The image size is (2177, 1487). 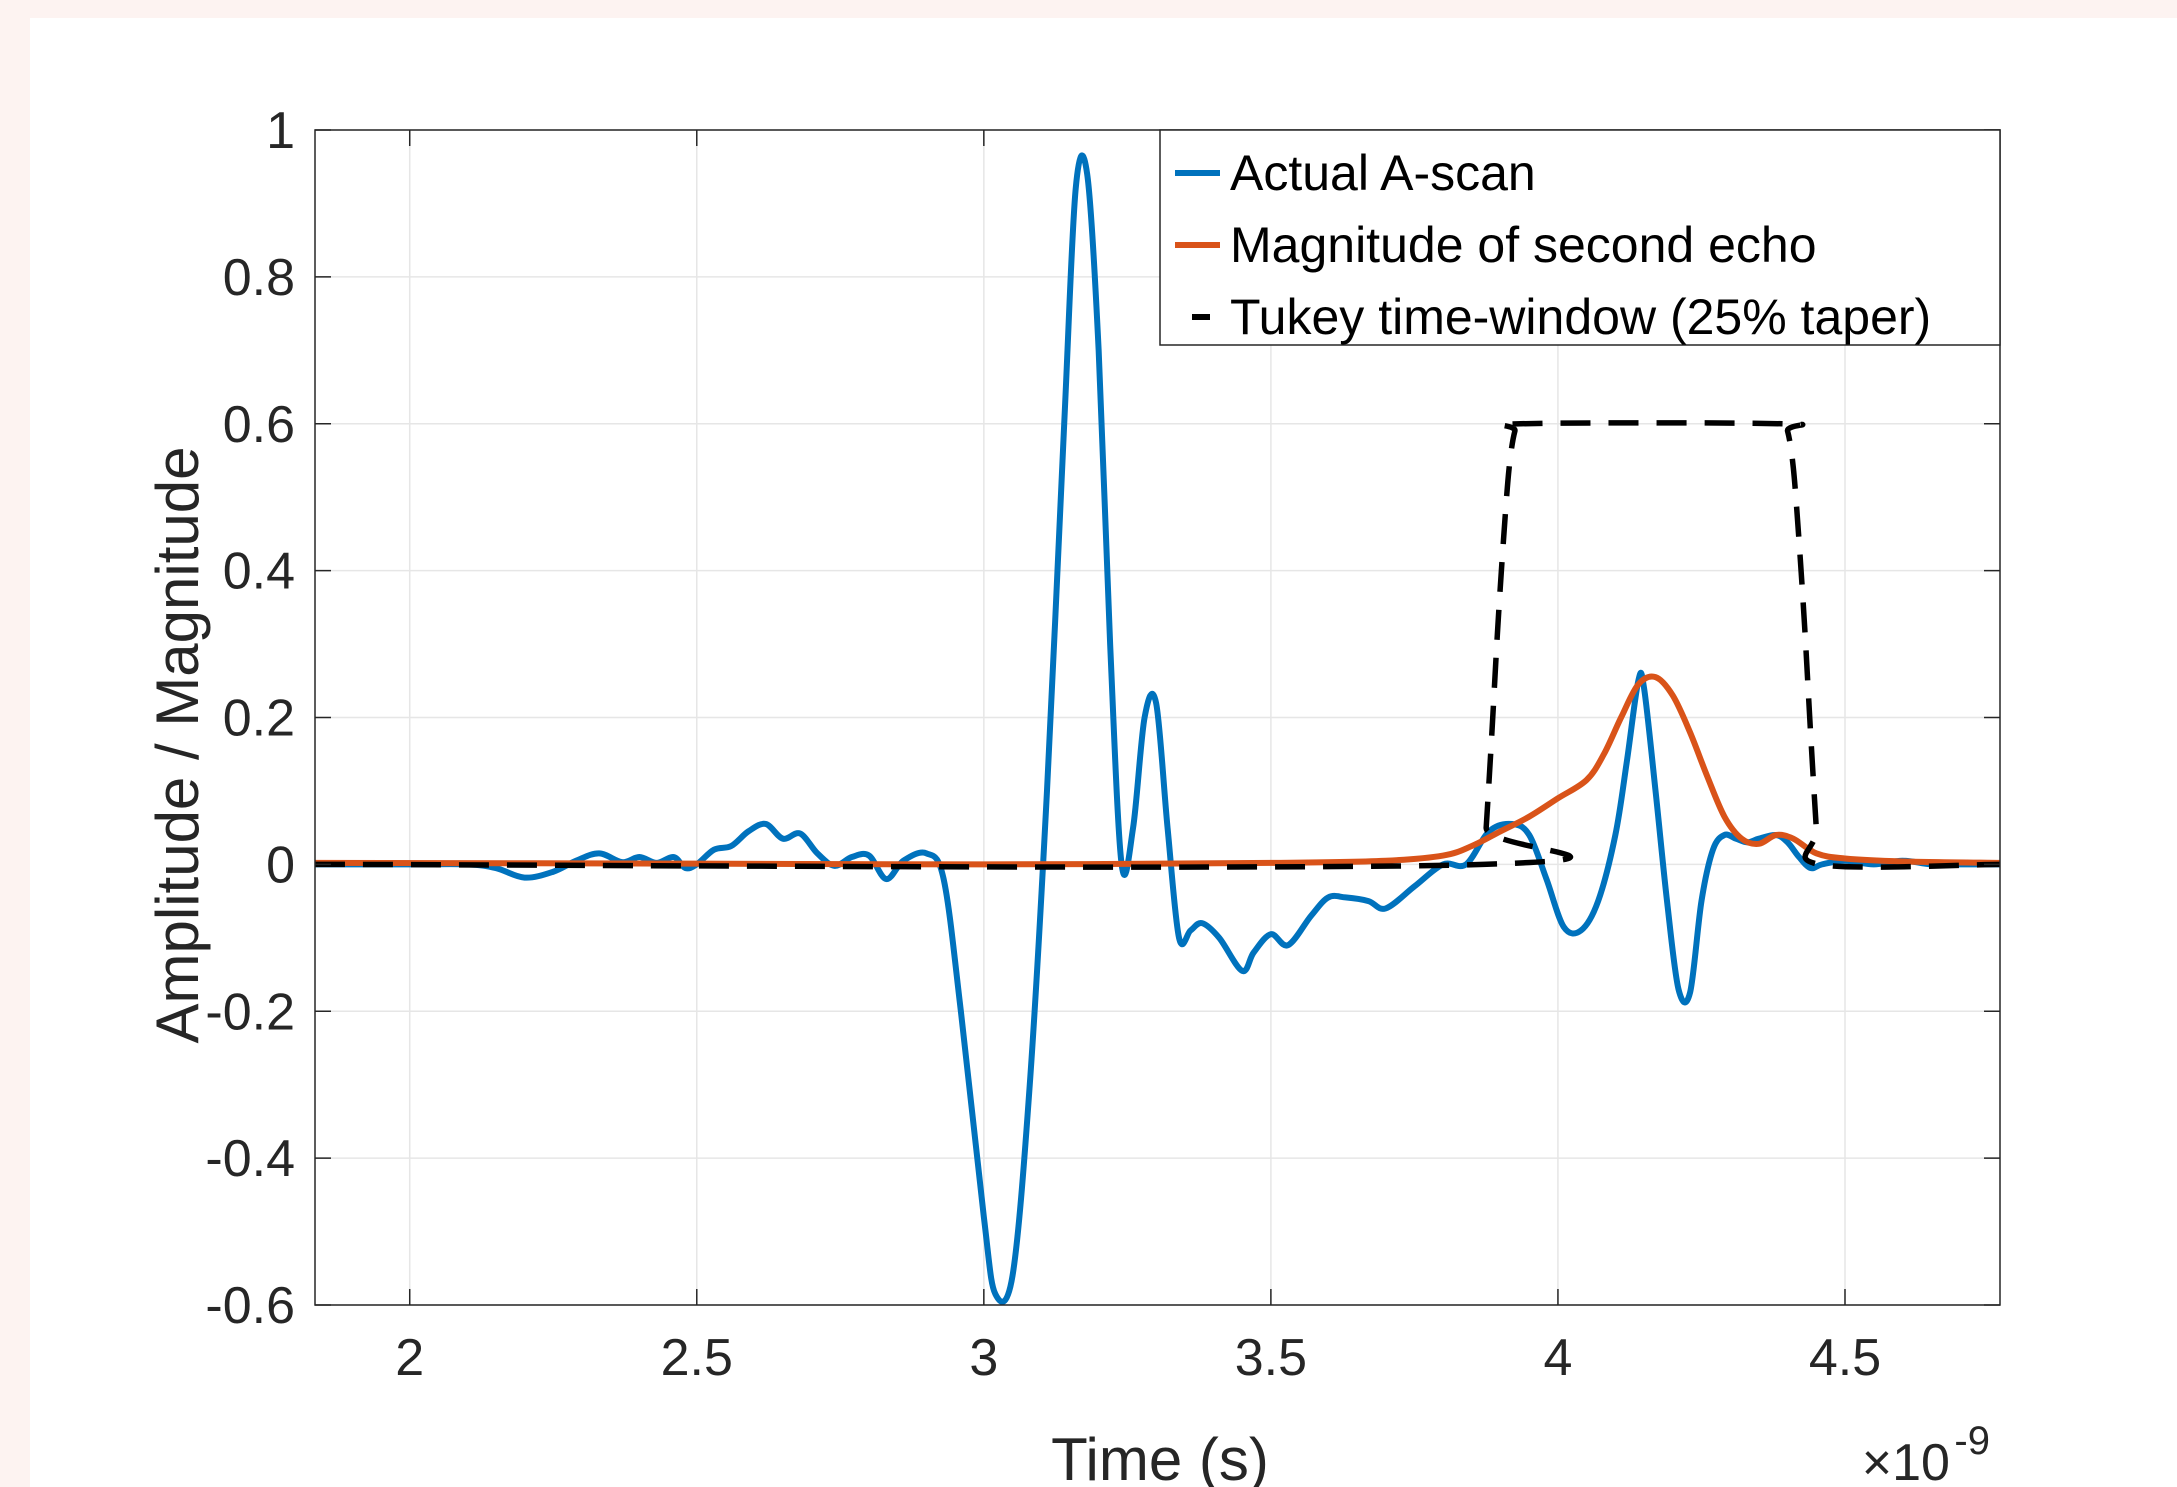 I want to click on legend-label-tukey-time-window-25-taper: Tukey time-window (25% taper), so click(x=1580, y=317).